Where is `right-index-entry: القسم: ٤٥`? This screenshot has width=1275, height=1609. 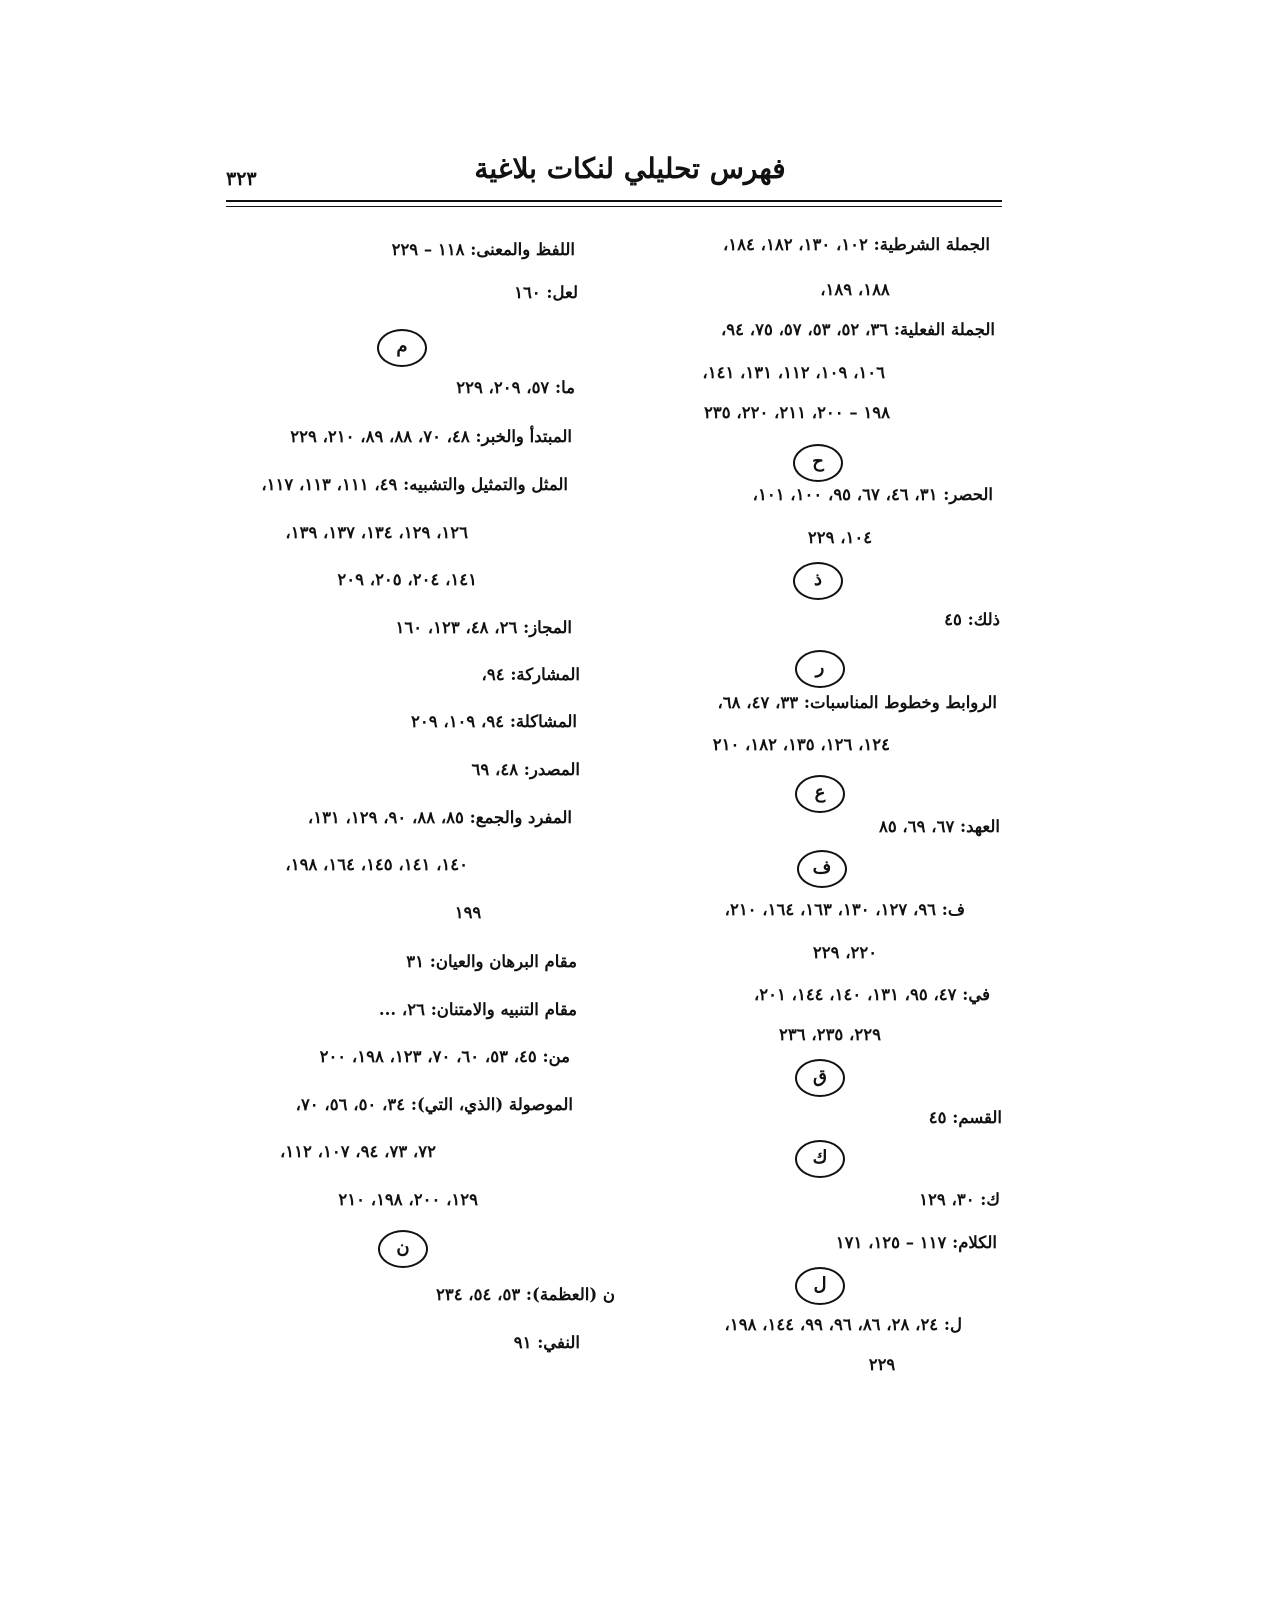 right-index-entry: القسم: ٤٥ is located at coordinates (965, 1117).